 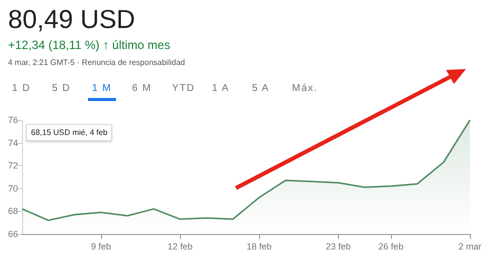 I want to click on x-tick-label: 12 feb, so click(x=180, y=247).